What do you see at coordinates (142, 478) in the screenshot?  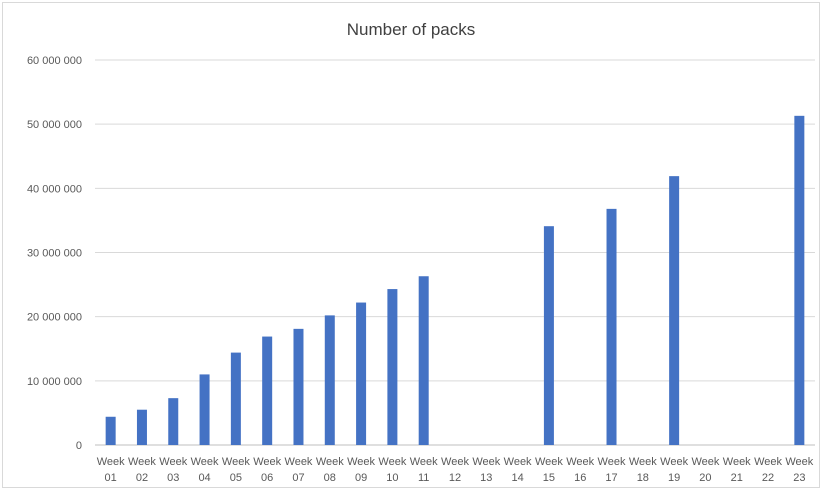 I see `x-tick-label: 02` at bounding box center [142, 478].